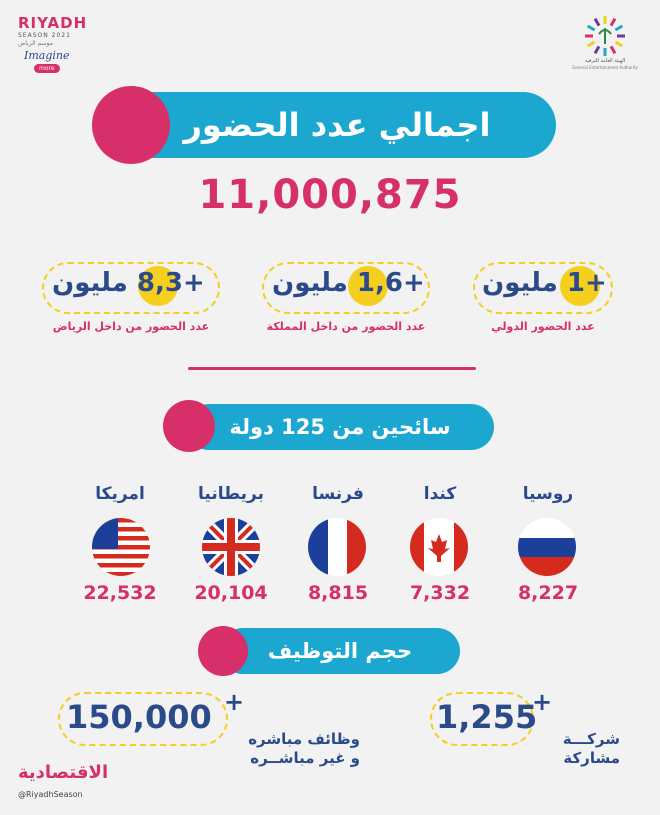 The width and height of the screenshot is (660, 815). I want to click on attendance-title-banner: اجمالي عدد الحضور, so click(337, 125).